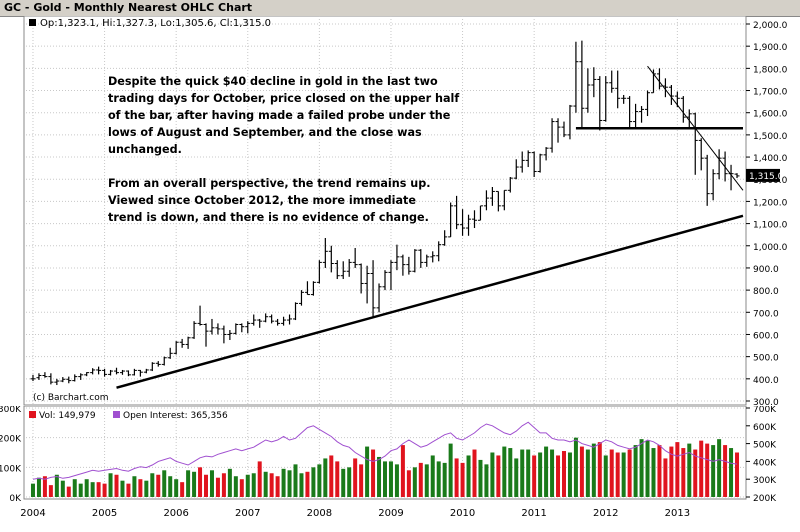 The width and height of the screenshot is (800, 532). What do you see at coordinates (385, 450) in the screenshot?
I see `open-interest-line` at bounding box center [385, 450].